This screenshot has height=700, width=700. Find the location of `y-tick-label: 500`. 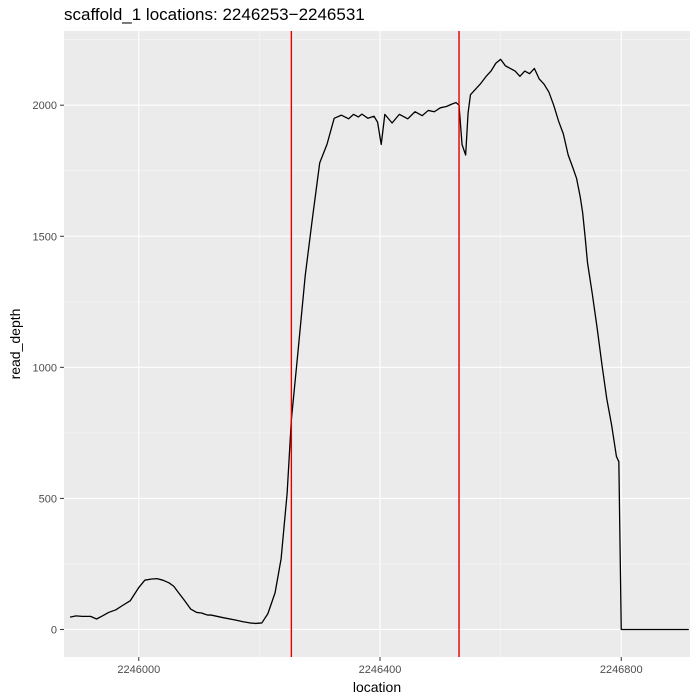

y-tick-label: 500 is located at coordinates (48, 499).